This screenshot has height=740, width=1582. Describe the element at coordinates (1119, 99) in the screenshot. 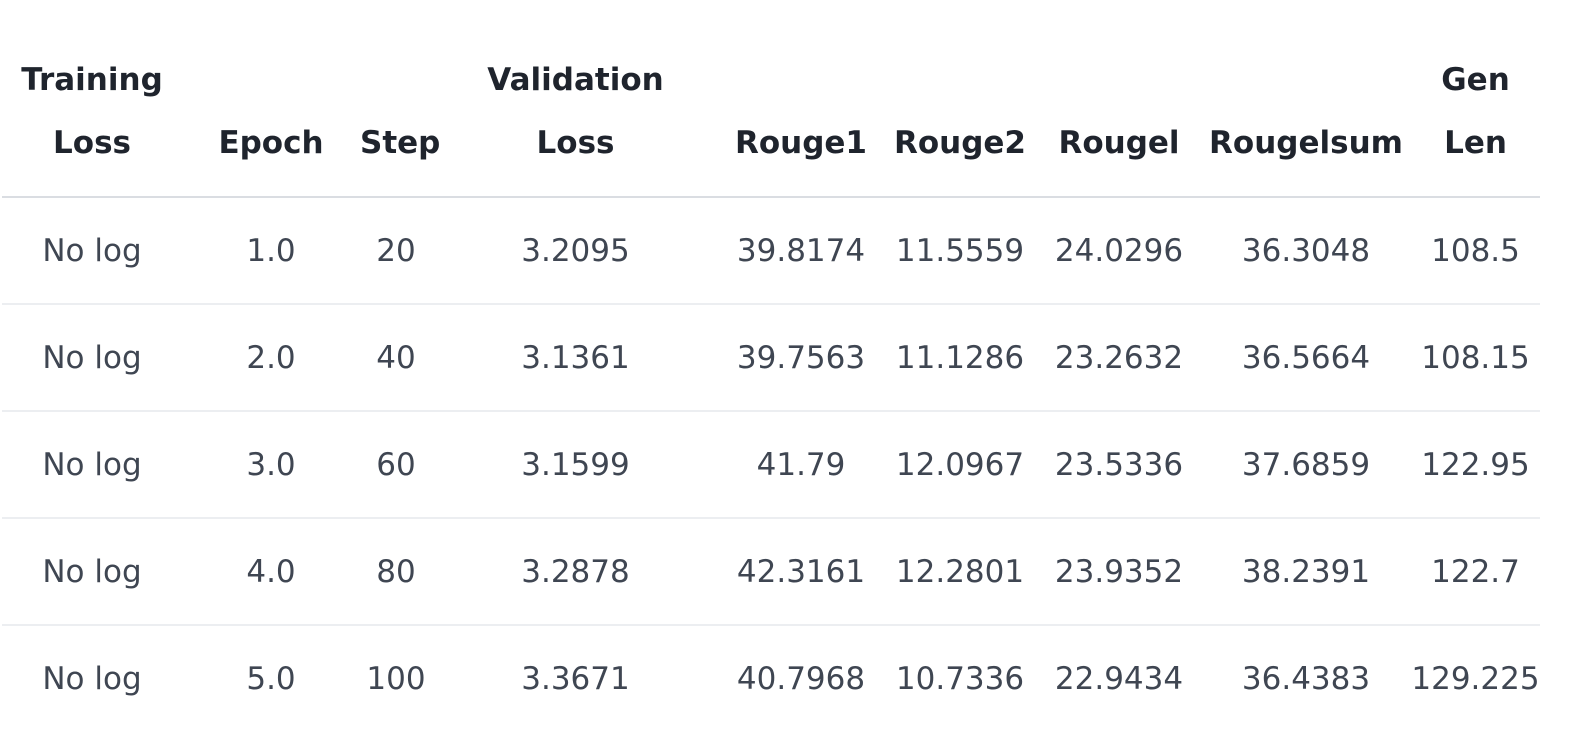

I see `column-header-rougel: Rougel` at that location.